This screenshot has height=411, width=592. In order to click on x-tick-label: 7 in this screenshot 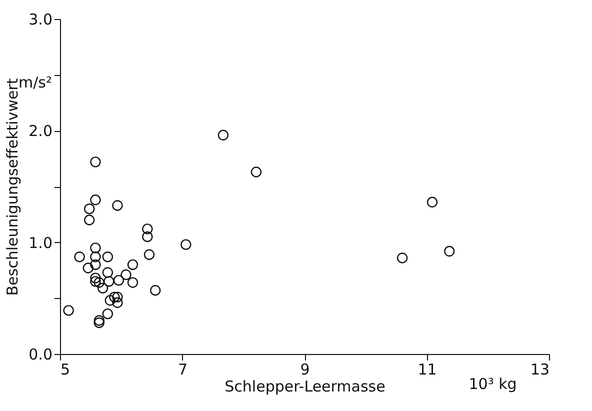, I will do `click(183, 369)`.